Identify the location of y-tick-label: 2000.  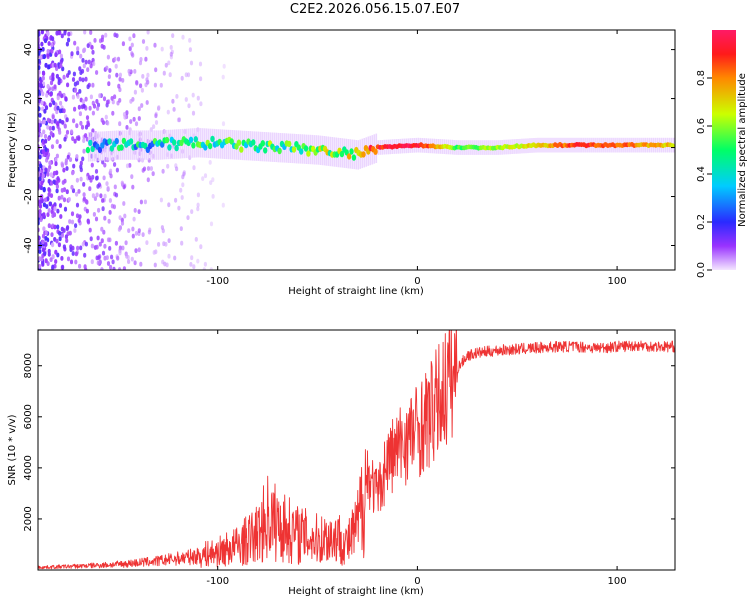
(28, 518).